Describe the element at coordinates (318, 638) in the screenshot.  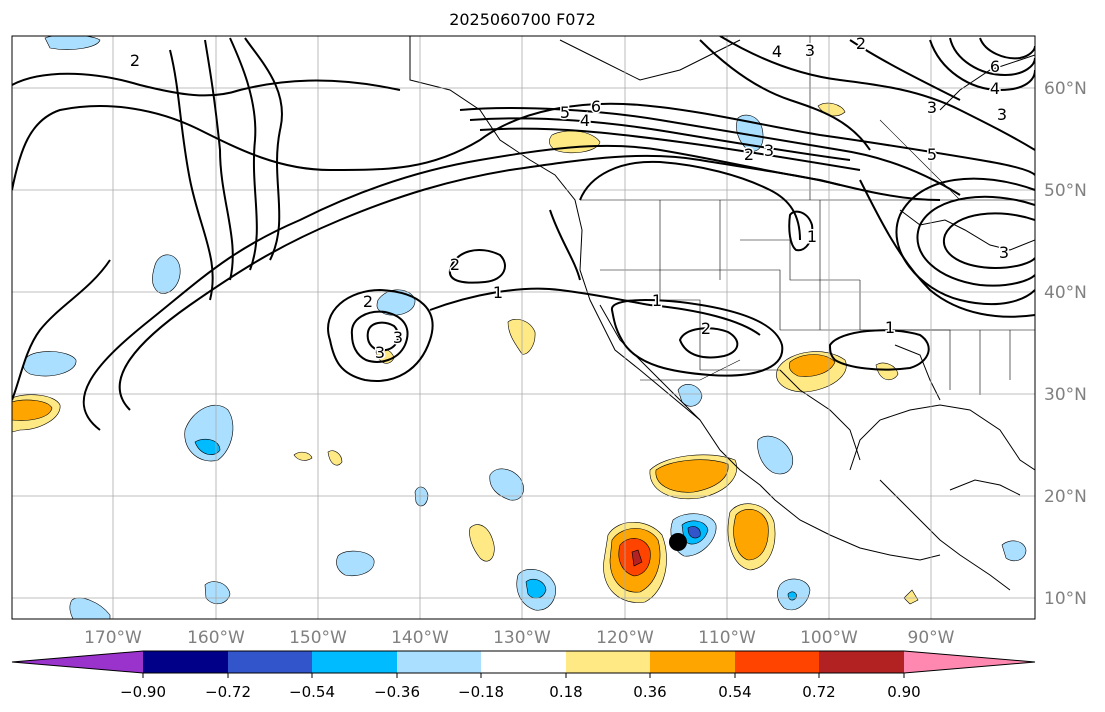
I see `longitude-label: 150°W` at that location.